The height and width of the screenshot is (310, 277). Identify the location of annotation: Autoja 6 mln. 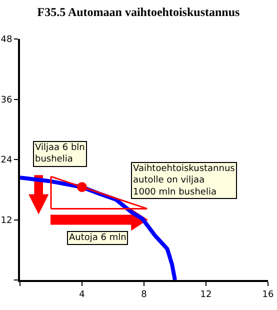
(97, 238).